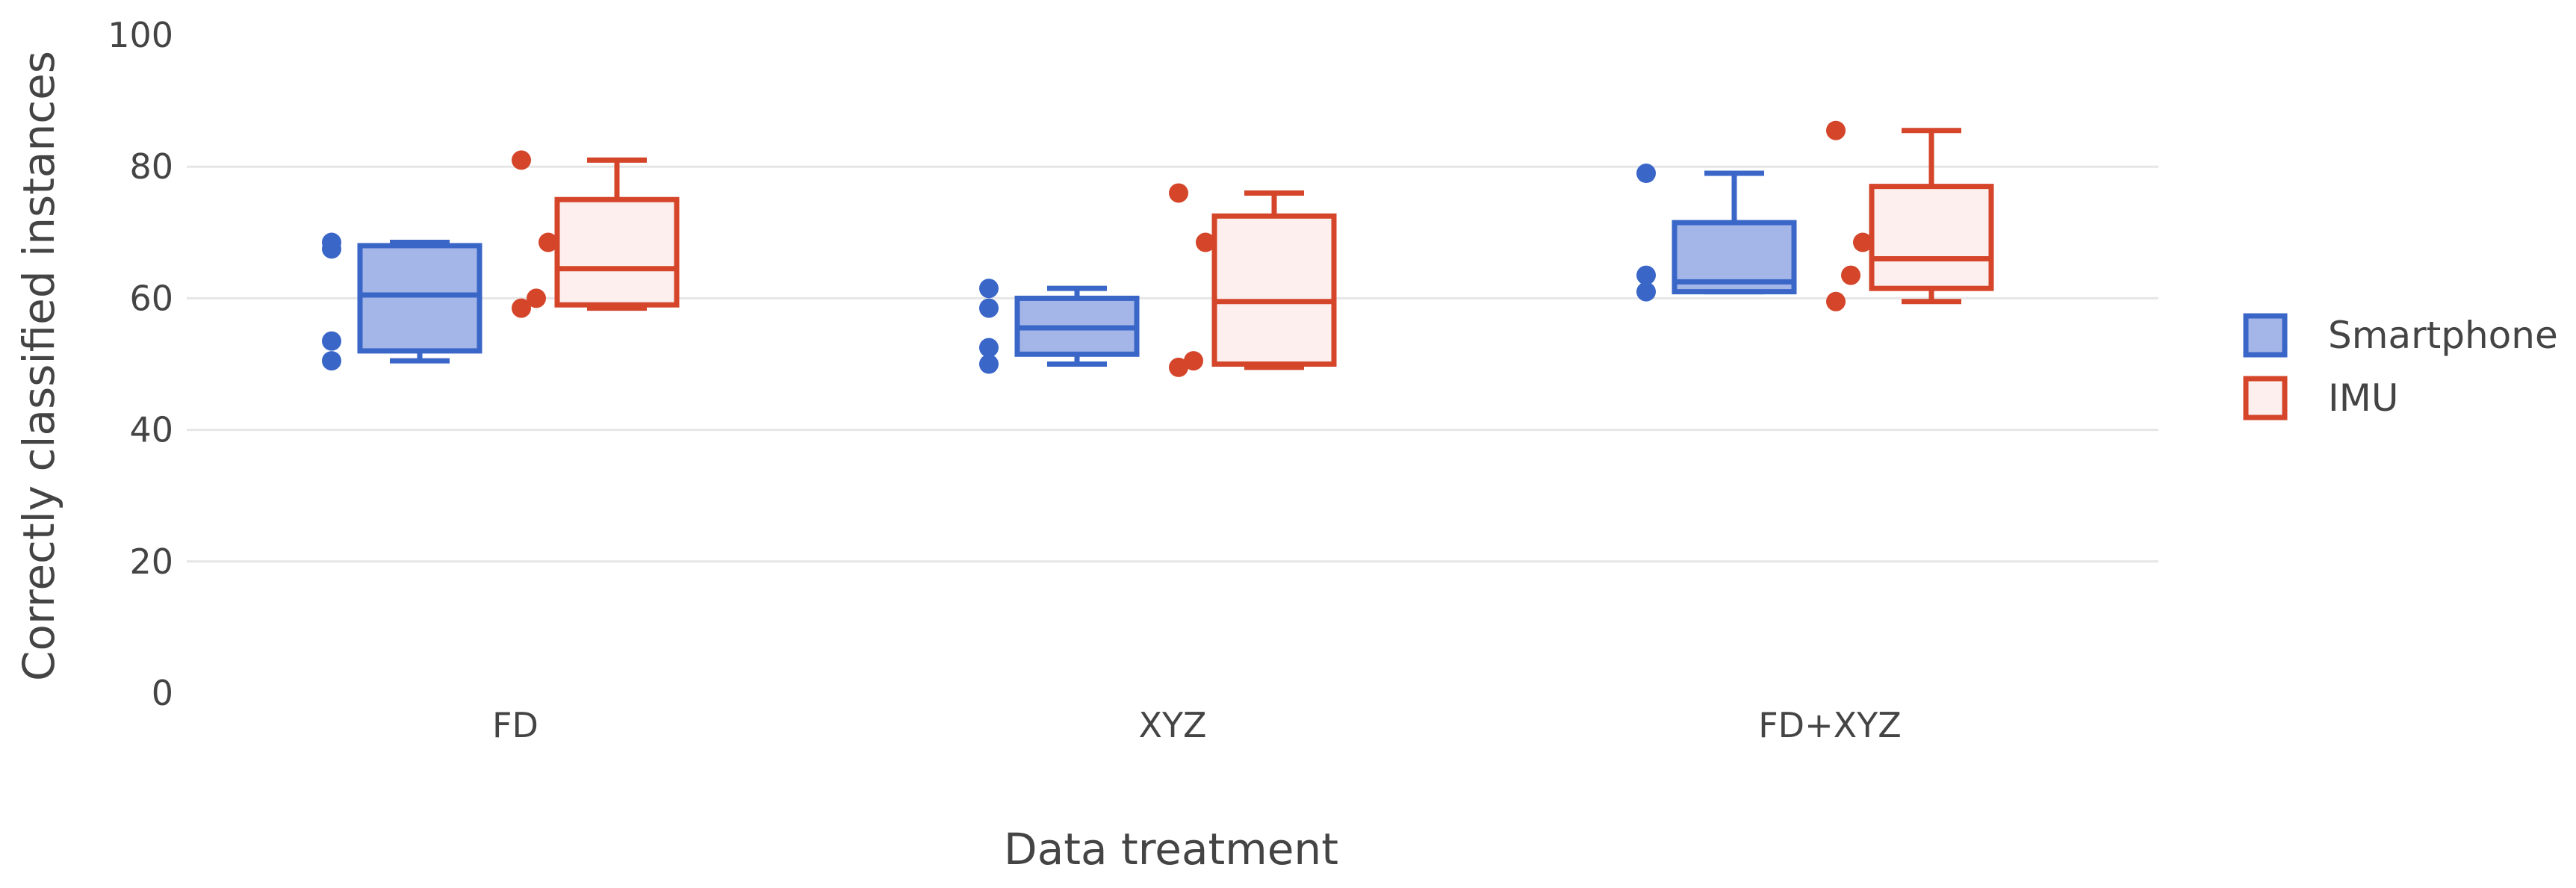 This screenshot has height=888, width=2576. Describe the element at coordinates (141, 364) in the screenshot. I see `y-axis-ticks: 0 20 40 60 80 100` at that location.